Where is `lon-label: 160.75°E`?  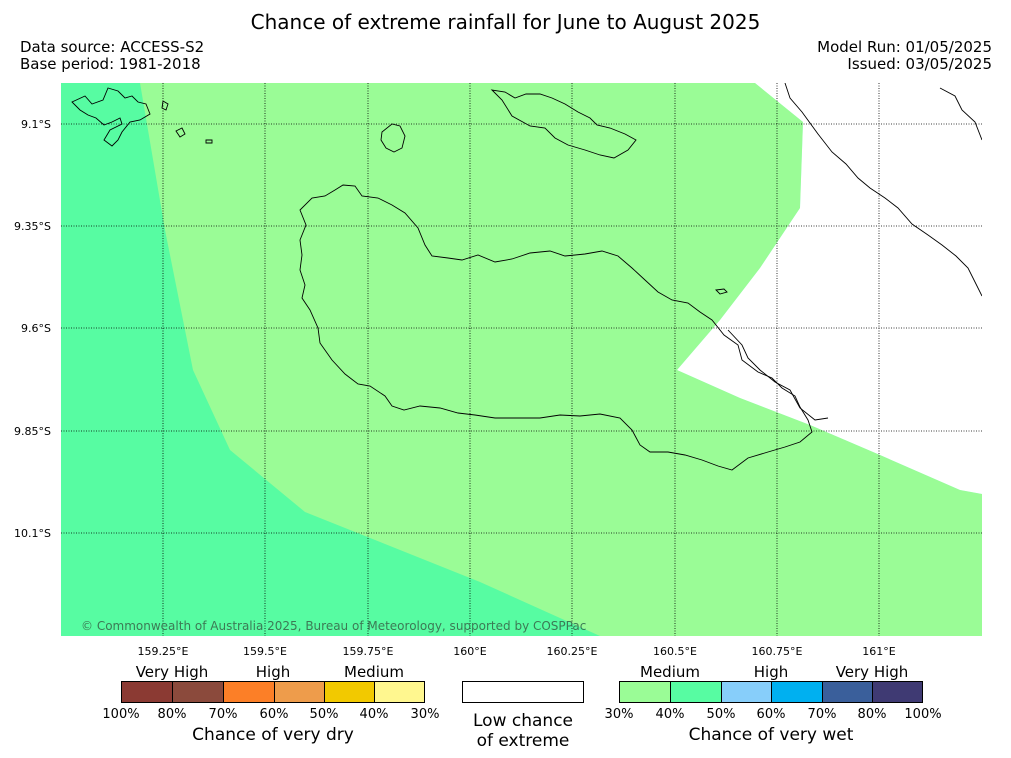
lon-label: 160.75°E is located at coordinates (777, 651).